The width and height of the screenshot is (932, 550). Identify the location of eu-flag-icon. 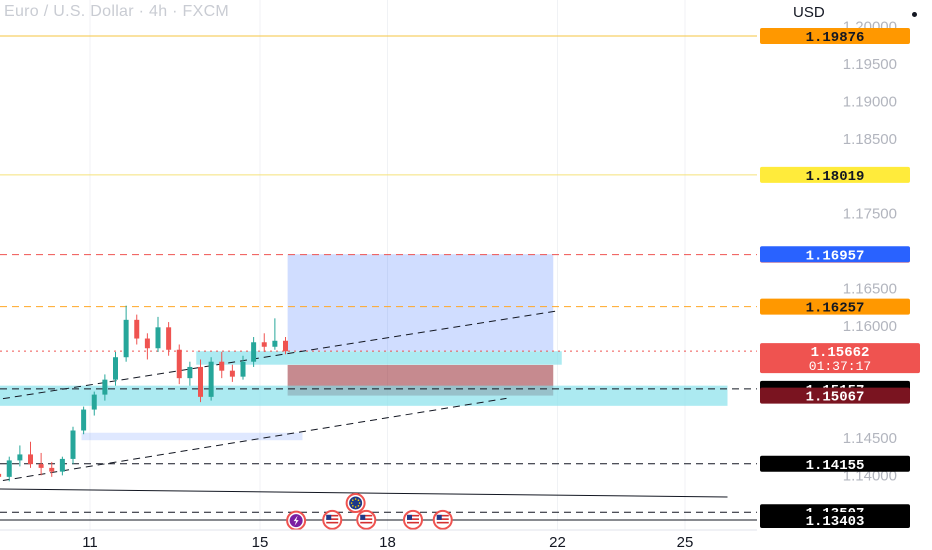
(355, 503).